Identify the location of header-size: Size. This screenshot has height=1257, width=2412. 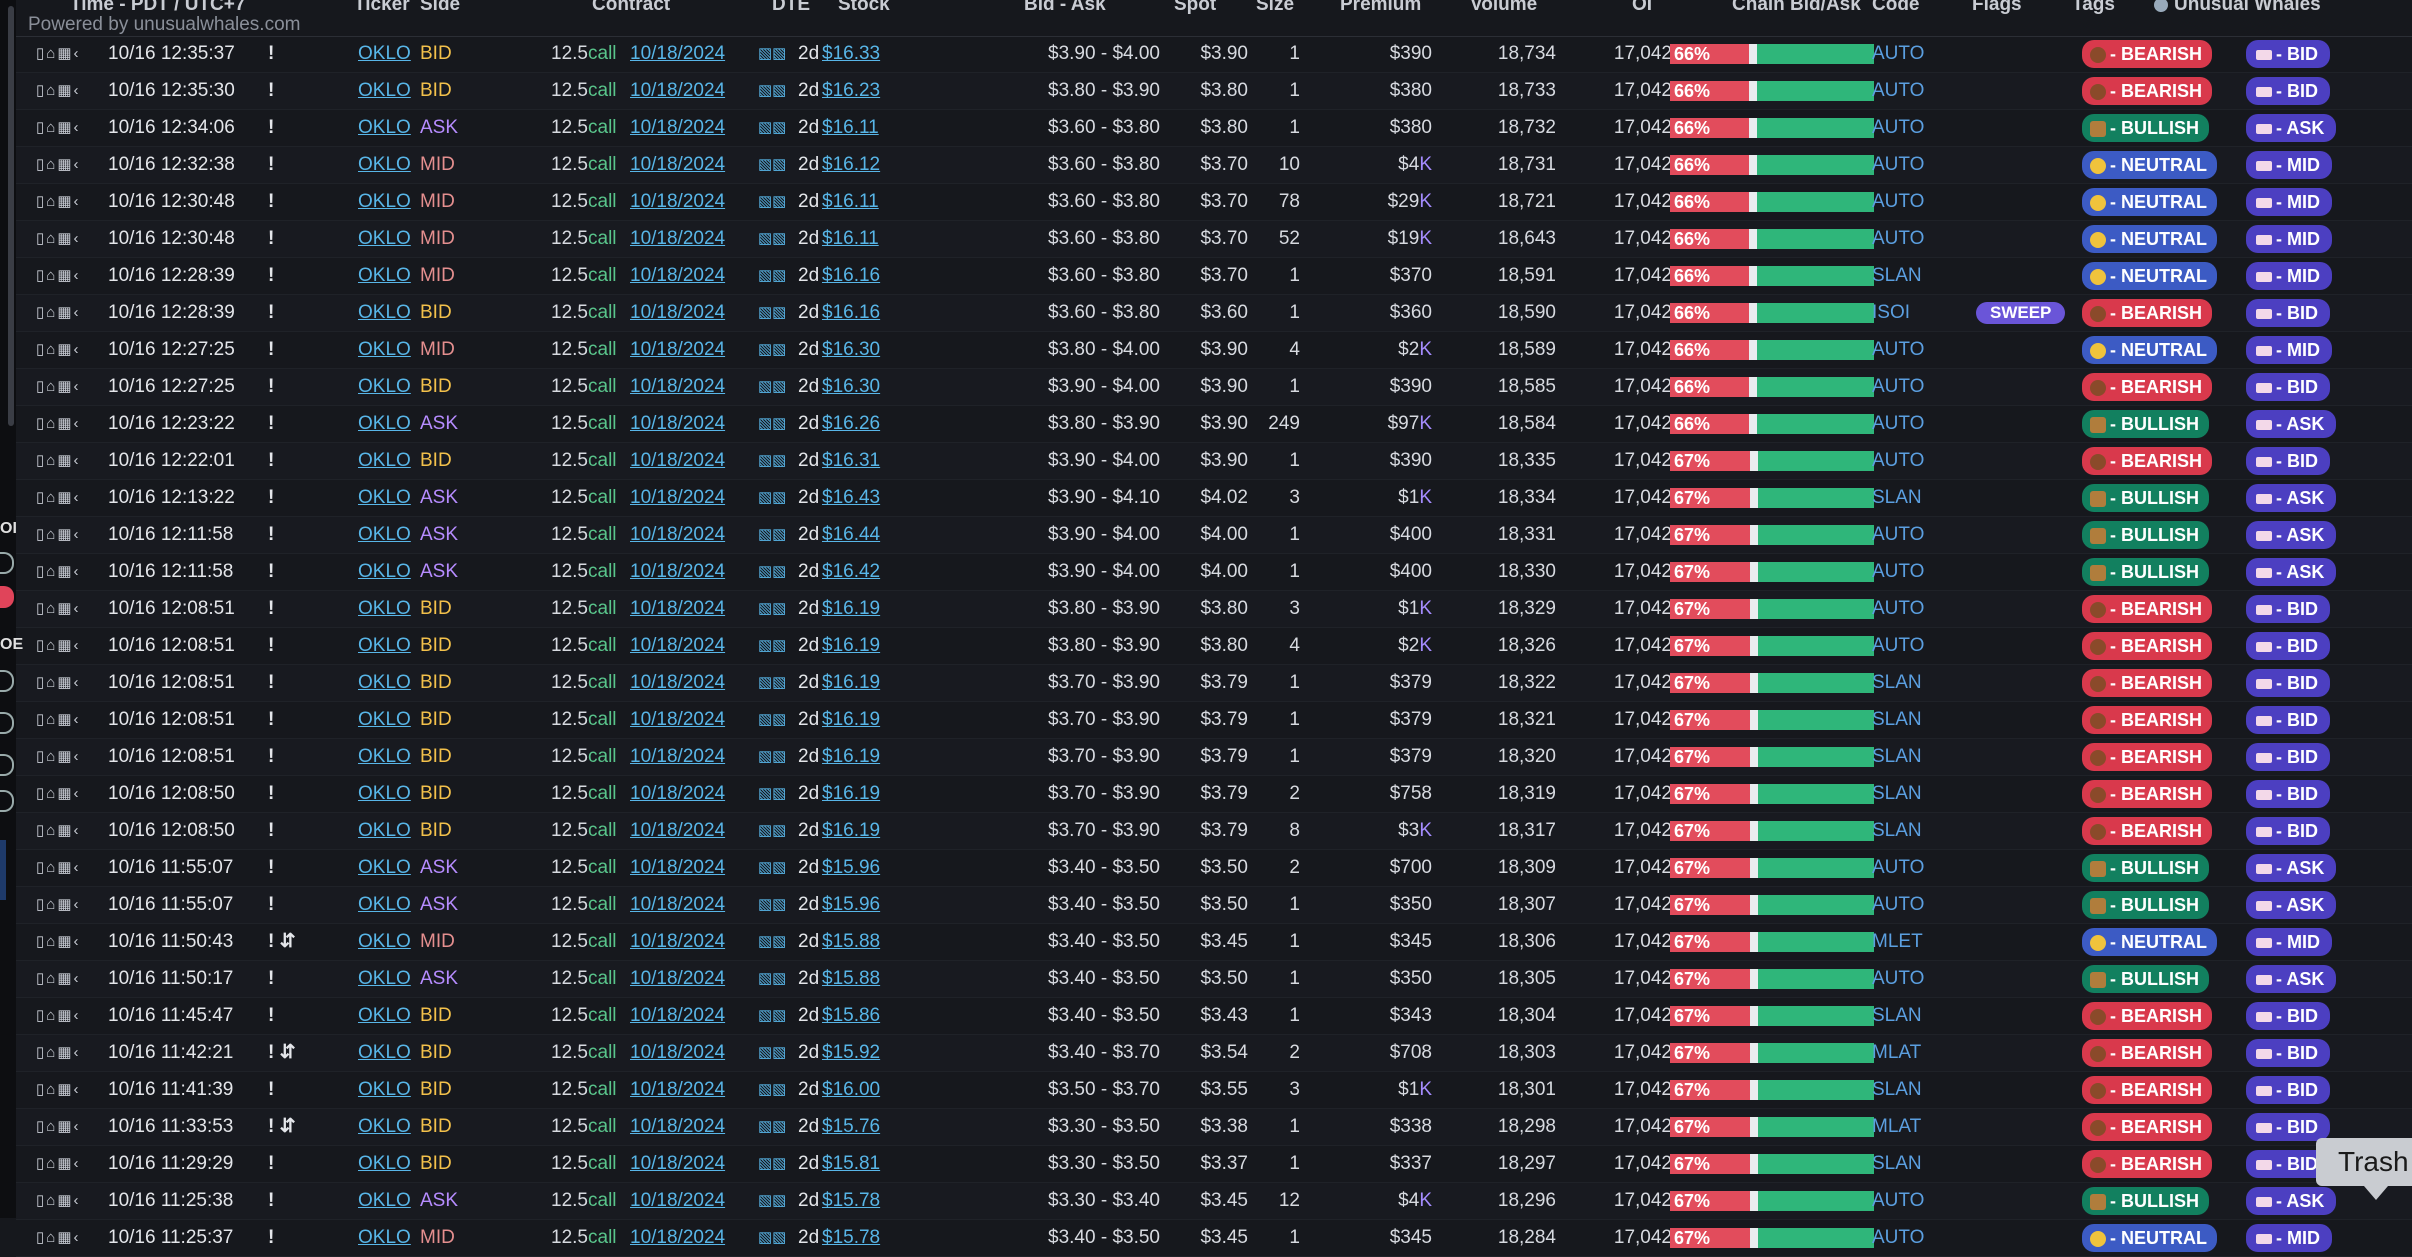
(1275, 7).